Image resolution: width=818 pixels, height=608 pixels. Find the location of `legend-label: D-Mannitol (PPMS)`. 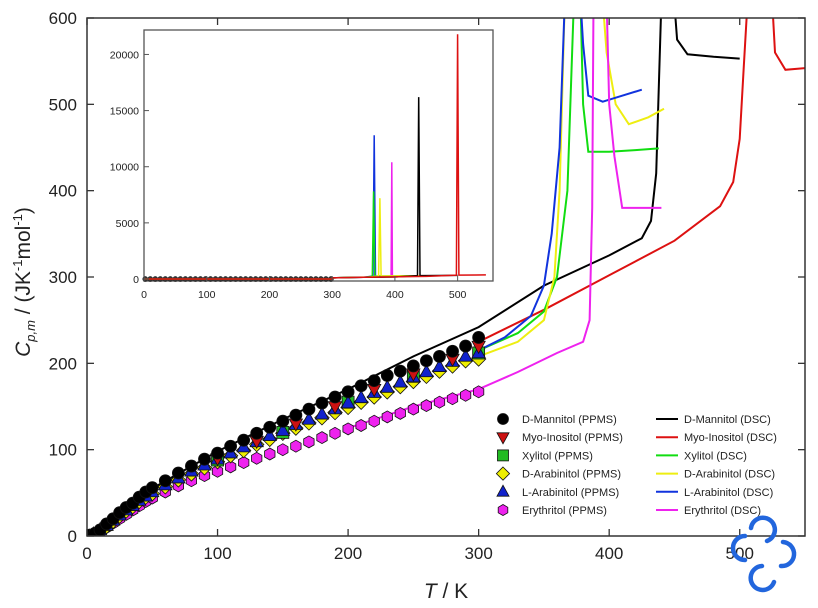

legend-label: D-Mannitol (PPMS) is located at coordinates (569, 420).